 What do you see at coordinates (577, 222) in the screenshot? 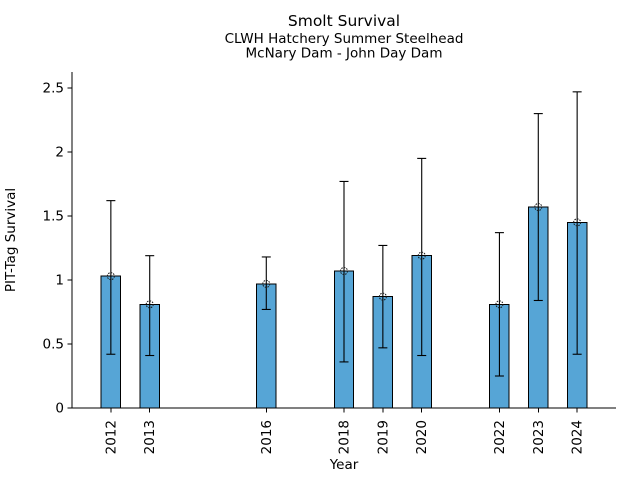
I see `marker-2024` at bounding box center [577, 222].